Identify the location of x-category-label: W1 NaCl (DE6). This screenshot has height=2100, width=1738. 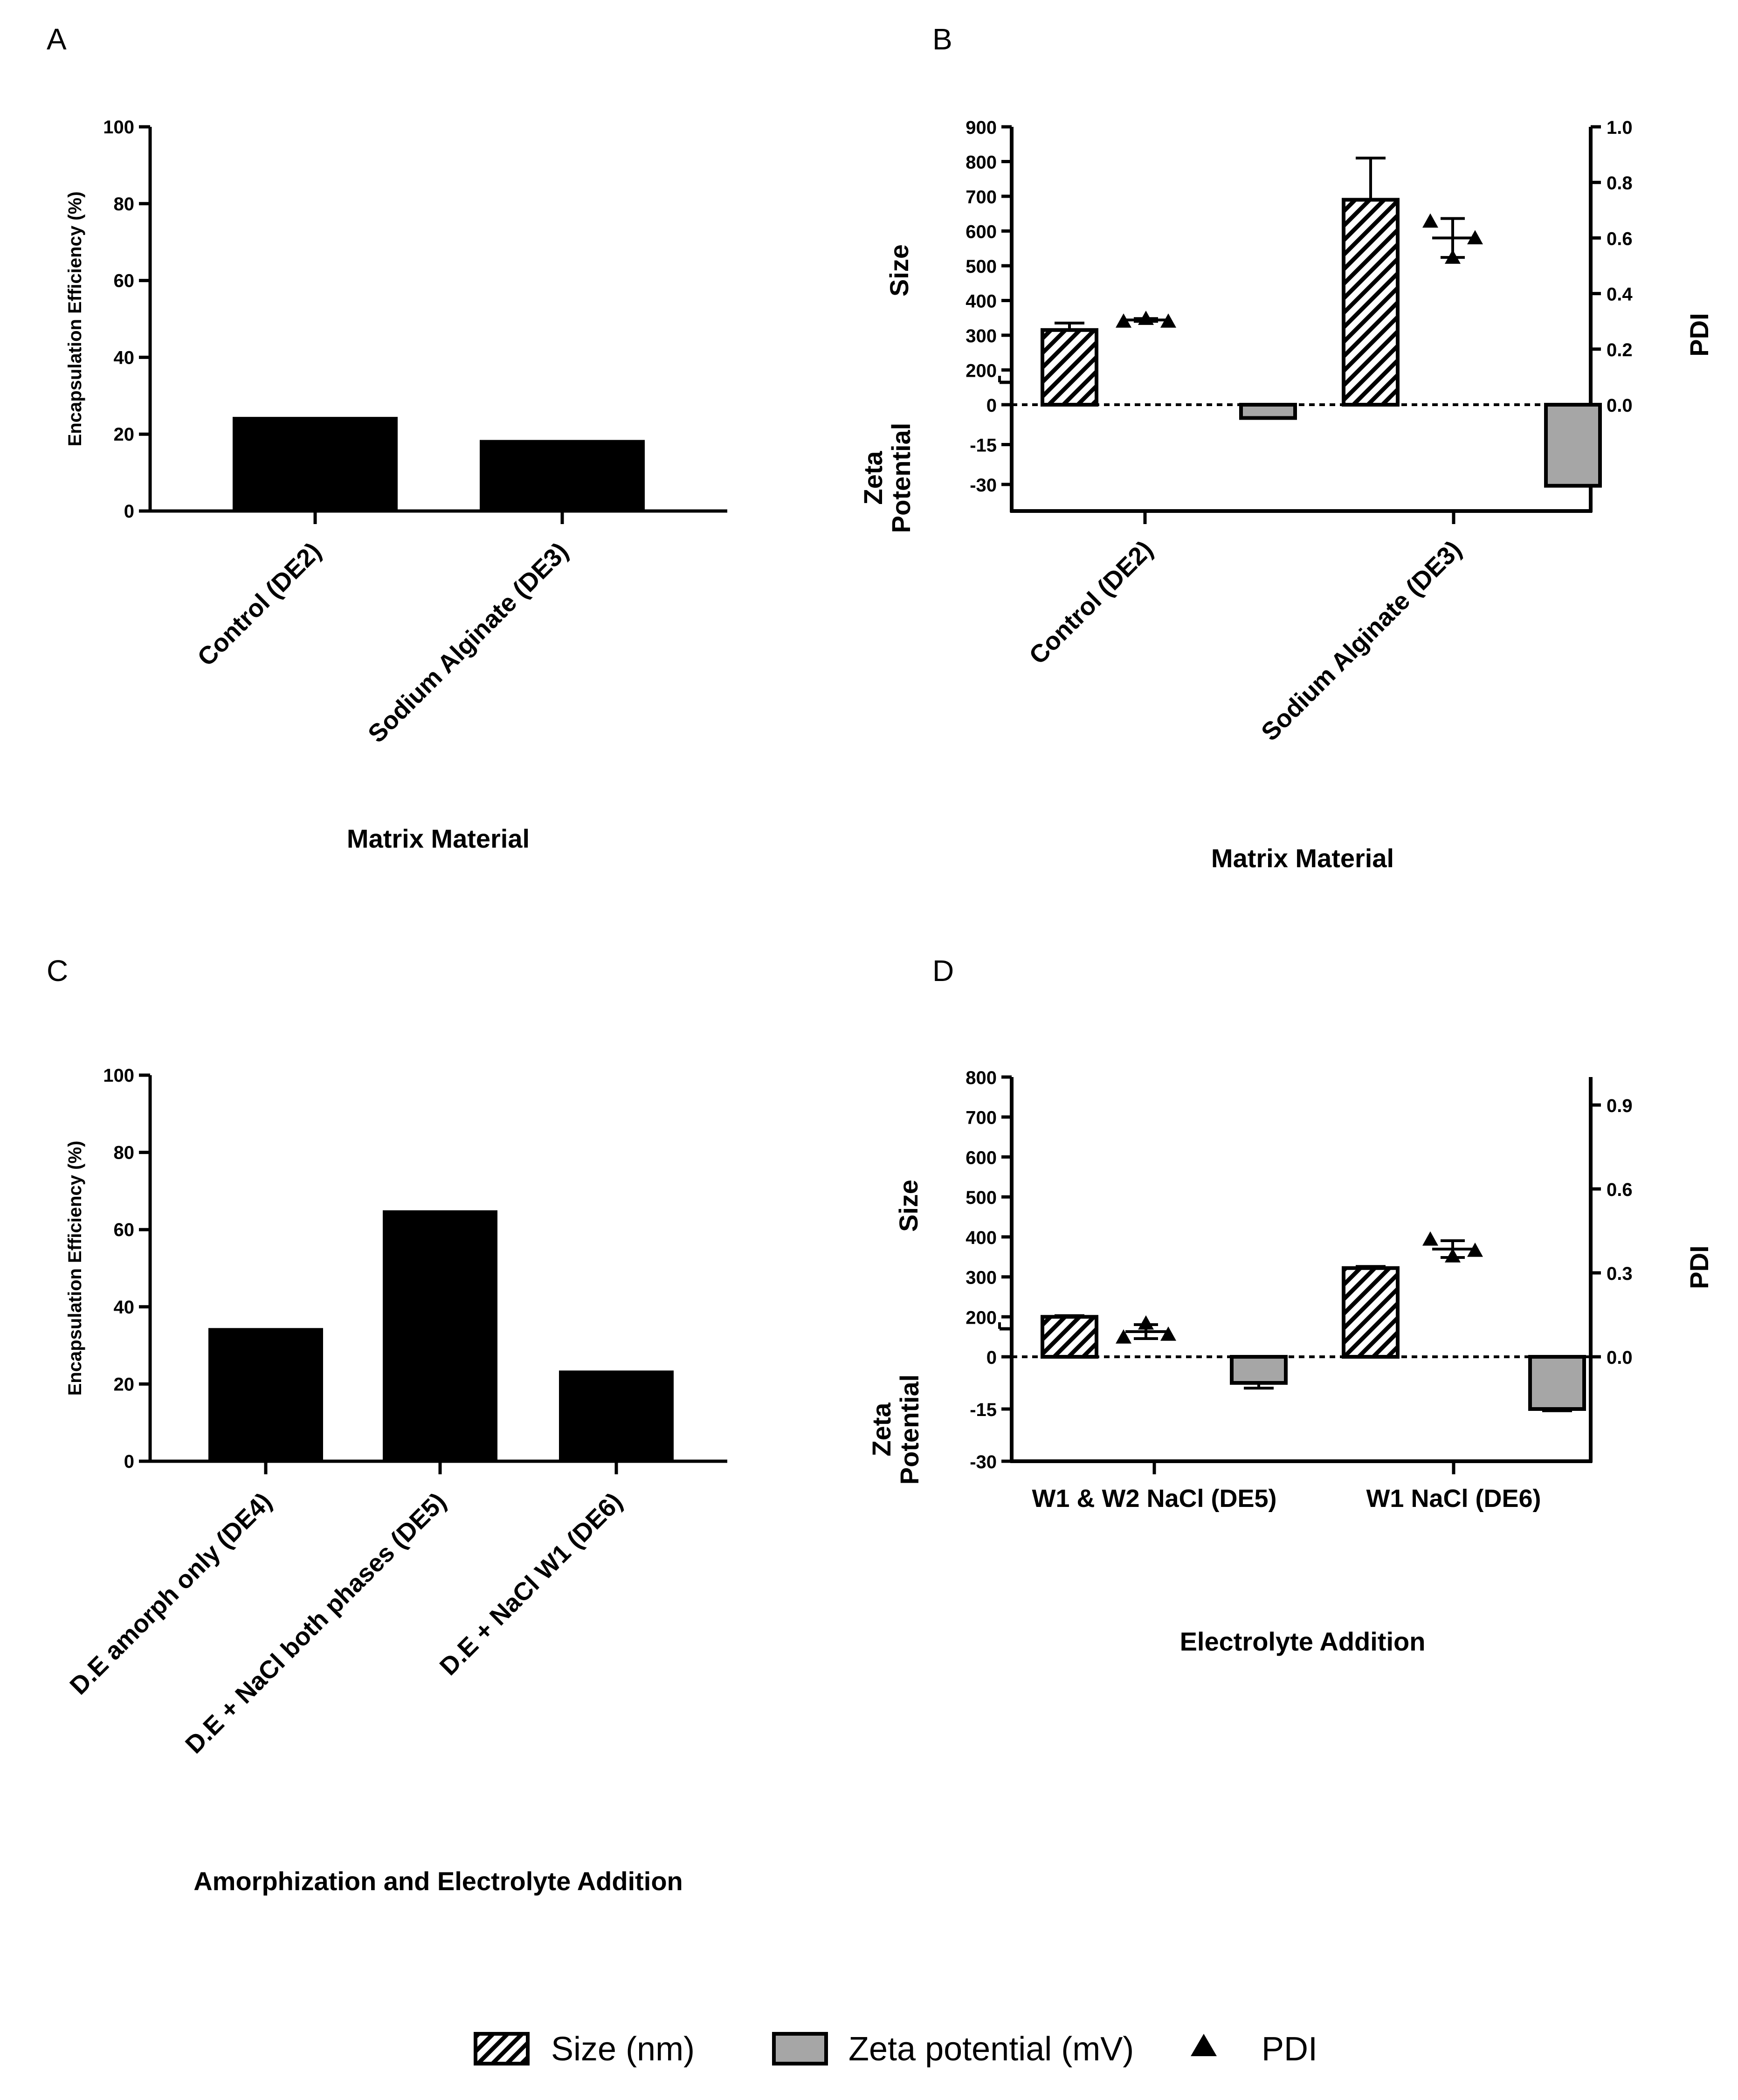
(1453, 1499).